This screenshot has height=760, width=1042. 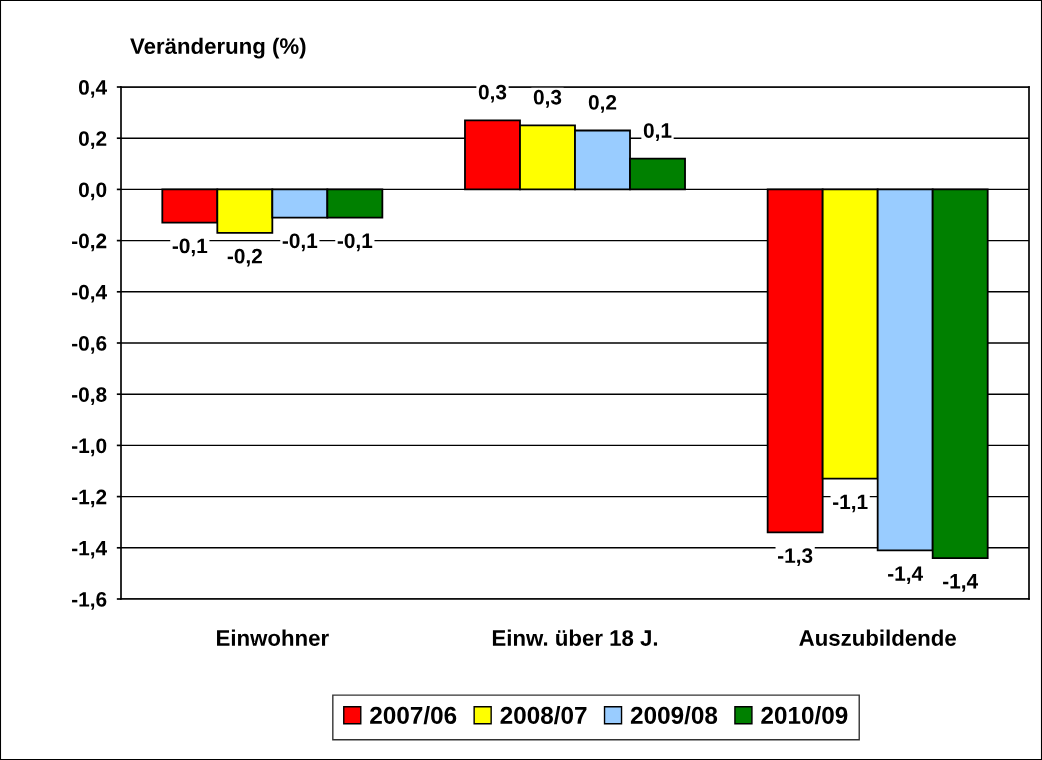 I want to click on y-tick-label: 0,0, so click(x=92, y=191).